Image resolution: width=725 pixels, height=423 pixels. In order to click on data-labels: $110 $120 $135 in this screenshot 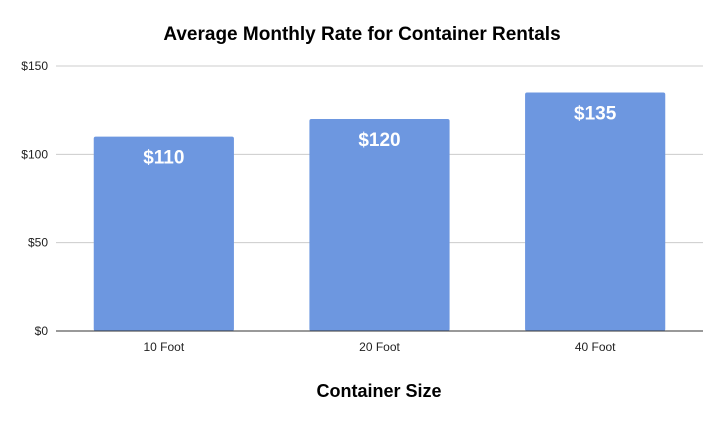, I will do `click(380, 136)`.